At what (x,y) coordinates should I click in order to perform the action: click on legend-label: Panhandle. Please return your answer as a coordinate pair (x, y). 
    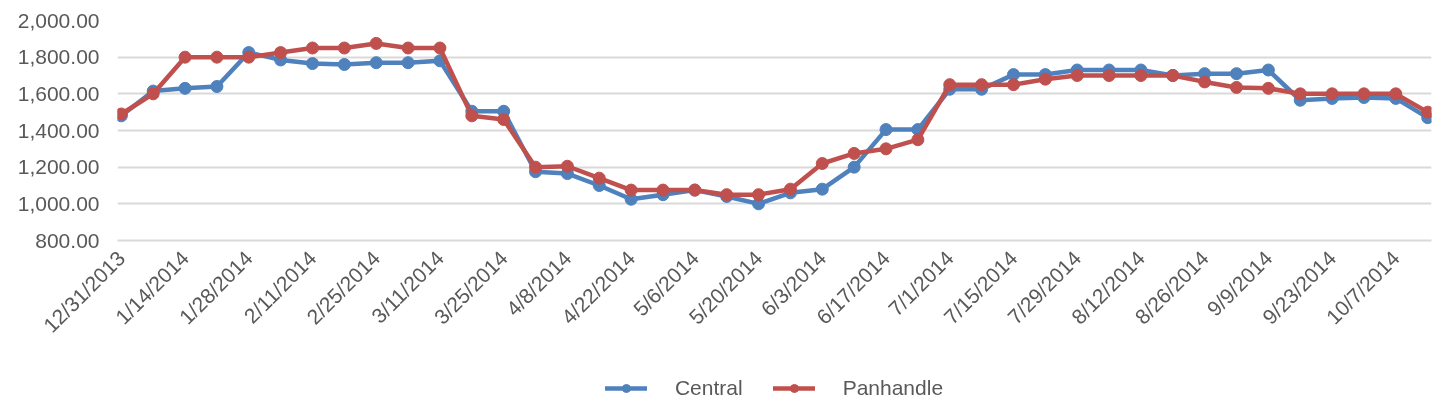
    Looking at the image, I should click on (893, 388).